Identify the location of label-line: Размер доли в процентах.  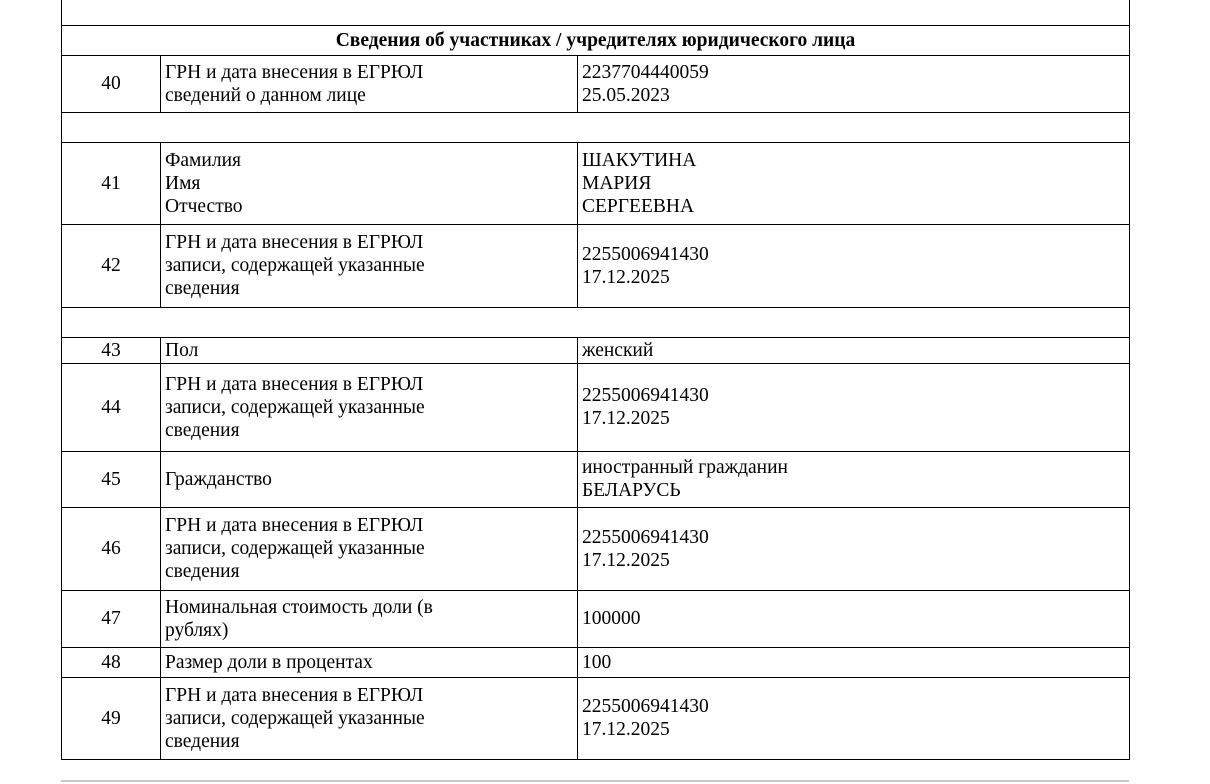
(269, 662).